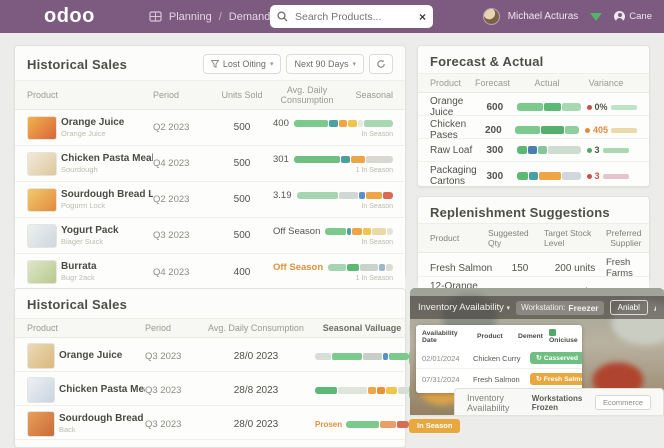  Describe the element at coordinates (620, 16) in the screenshot. I see `person-icon` at that location.